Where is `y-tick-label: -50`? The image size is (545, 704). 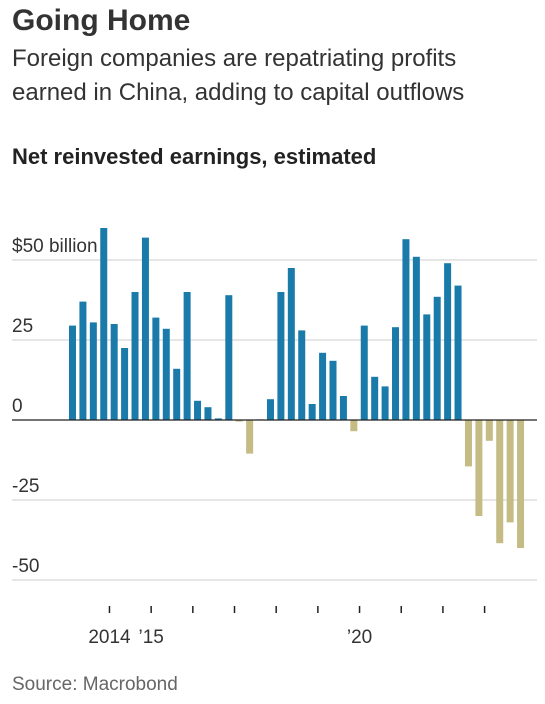 y-tick-label: -50 is located at coordinates (25, 566).